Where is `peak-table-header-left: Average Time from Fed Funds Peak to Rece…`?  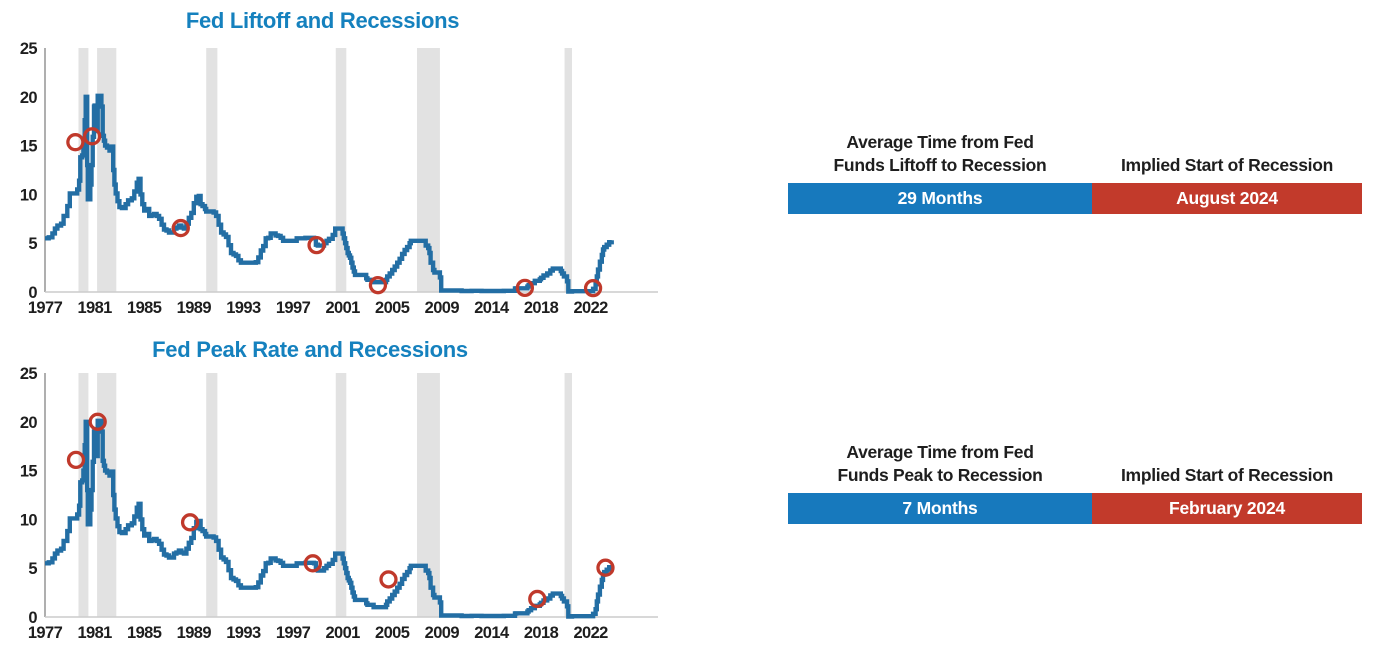
peak-table-header-left: Average Time from Fed Funds Peak to Rece… is located at coordinates (940, 464).